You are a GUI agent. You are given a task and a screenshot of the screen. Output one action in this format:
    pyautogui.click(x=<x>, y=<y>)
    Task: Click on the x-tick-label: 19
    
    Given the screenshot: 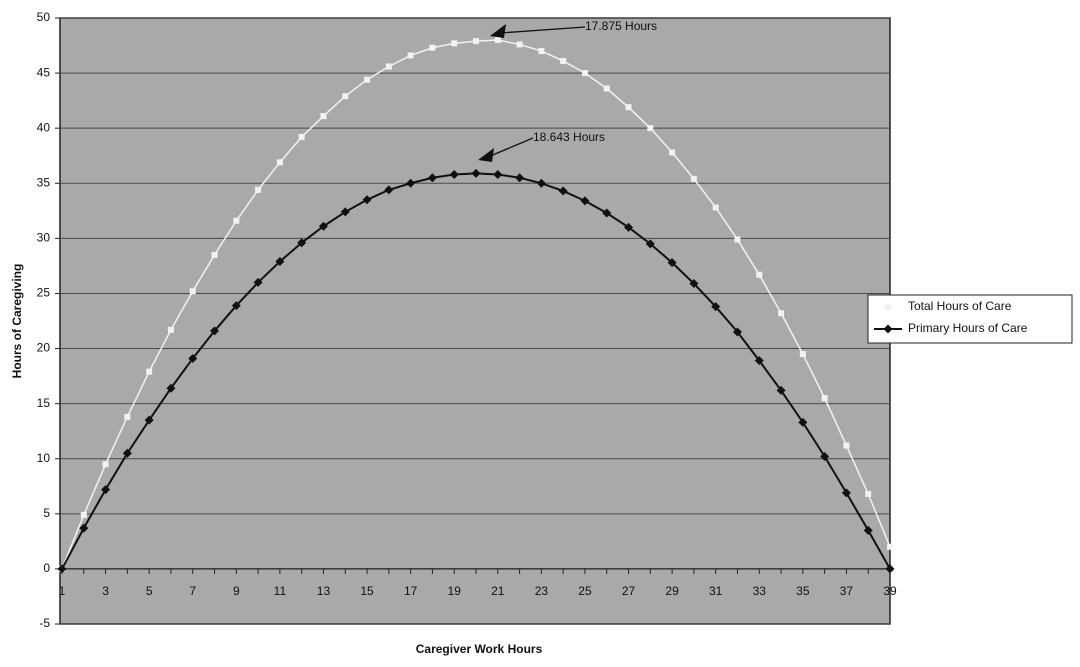 What is the action you would take?
    pyautogui.click(x=455, y=591)
    